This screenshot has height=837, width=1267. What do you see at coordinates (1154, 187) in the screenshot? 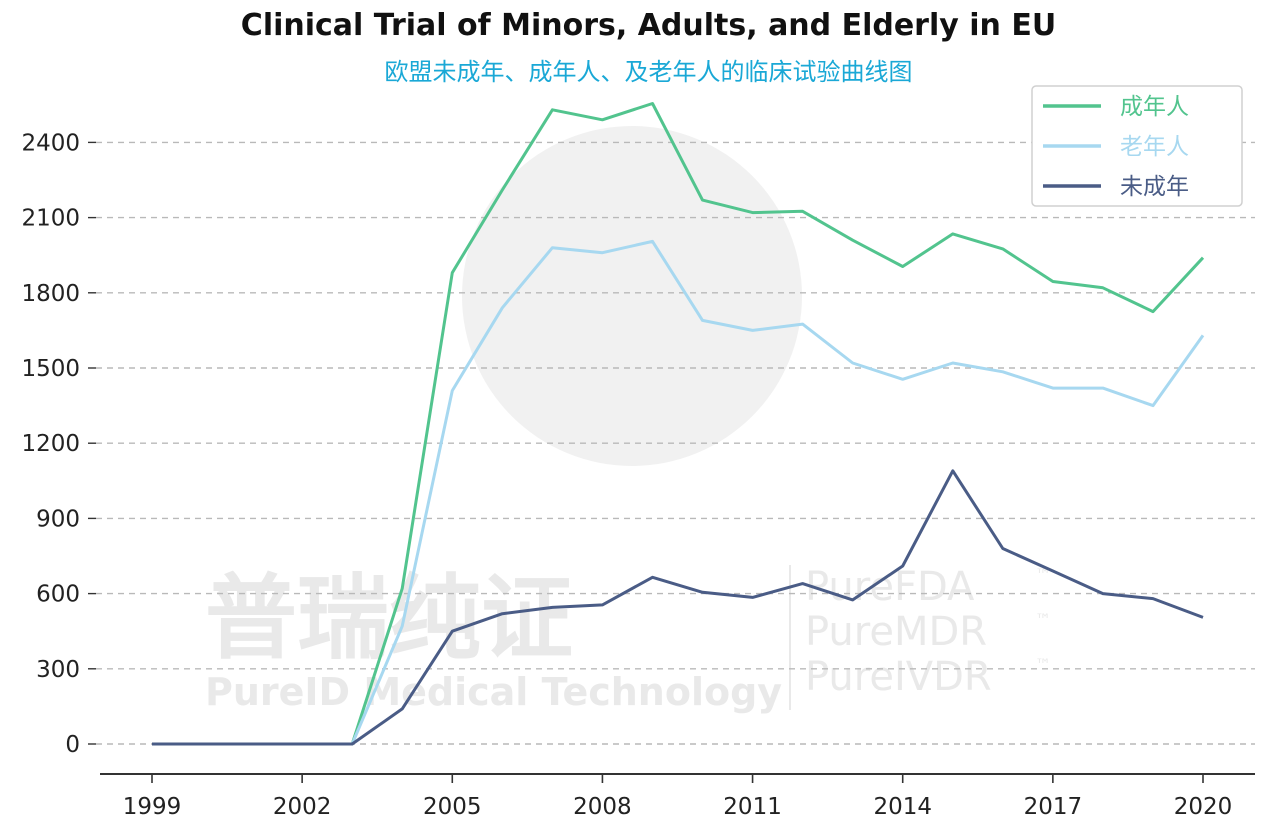
I see `legend-label-2: 未成年` at bounding box center [1154, 187].